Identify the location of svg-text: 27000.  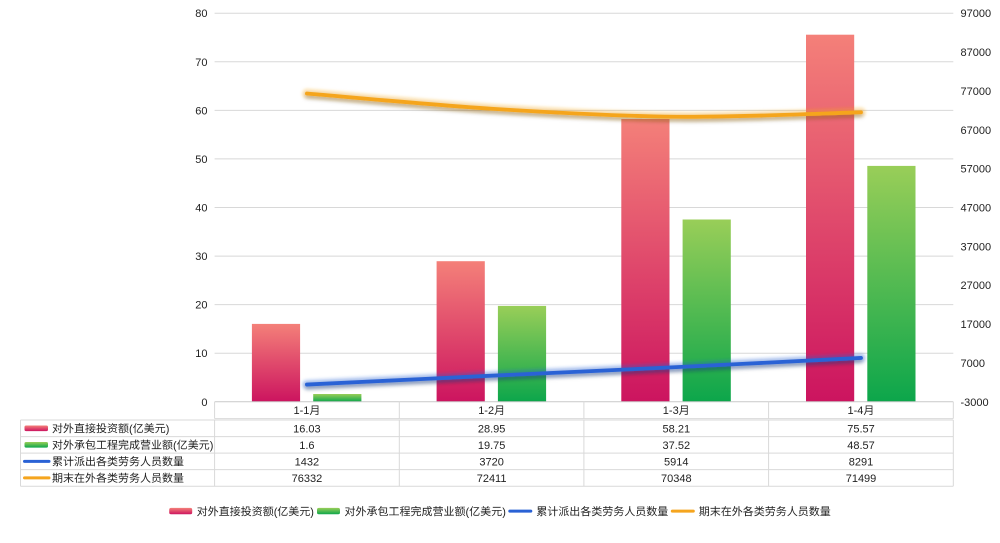
(976, 286).